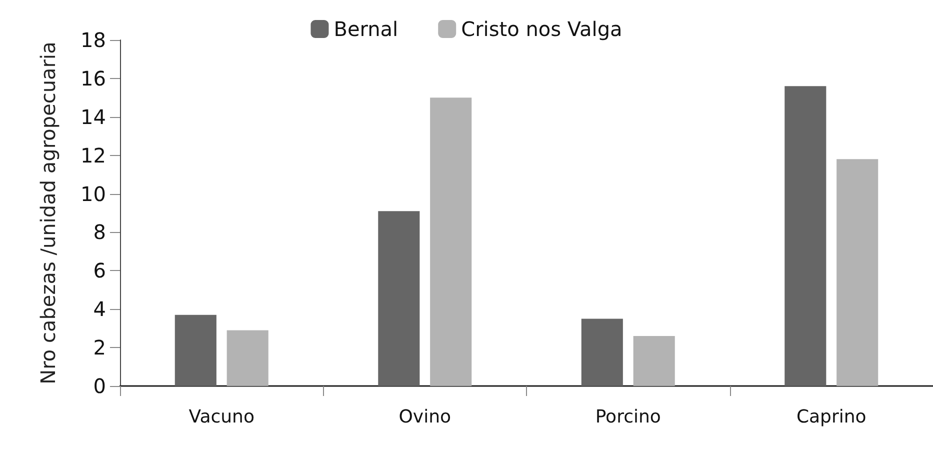 The image size is (933, 449). What do you see at coordinates (366, 29) in the screenshot?
I see `legend-label: Bernal` at bounding box center [366, 29].